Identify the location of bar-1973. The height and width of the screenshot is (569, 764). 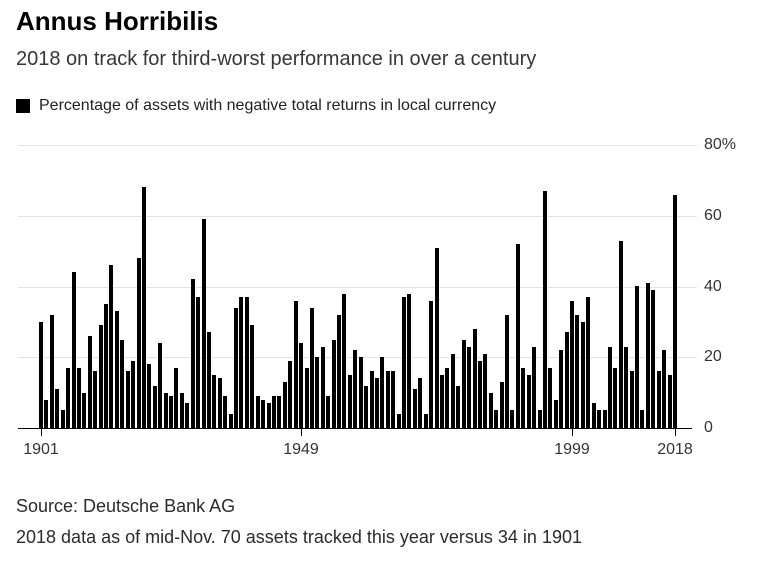
(431, 364).